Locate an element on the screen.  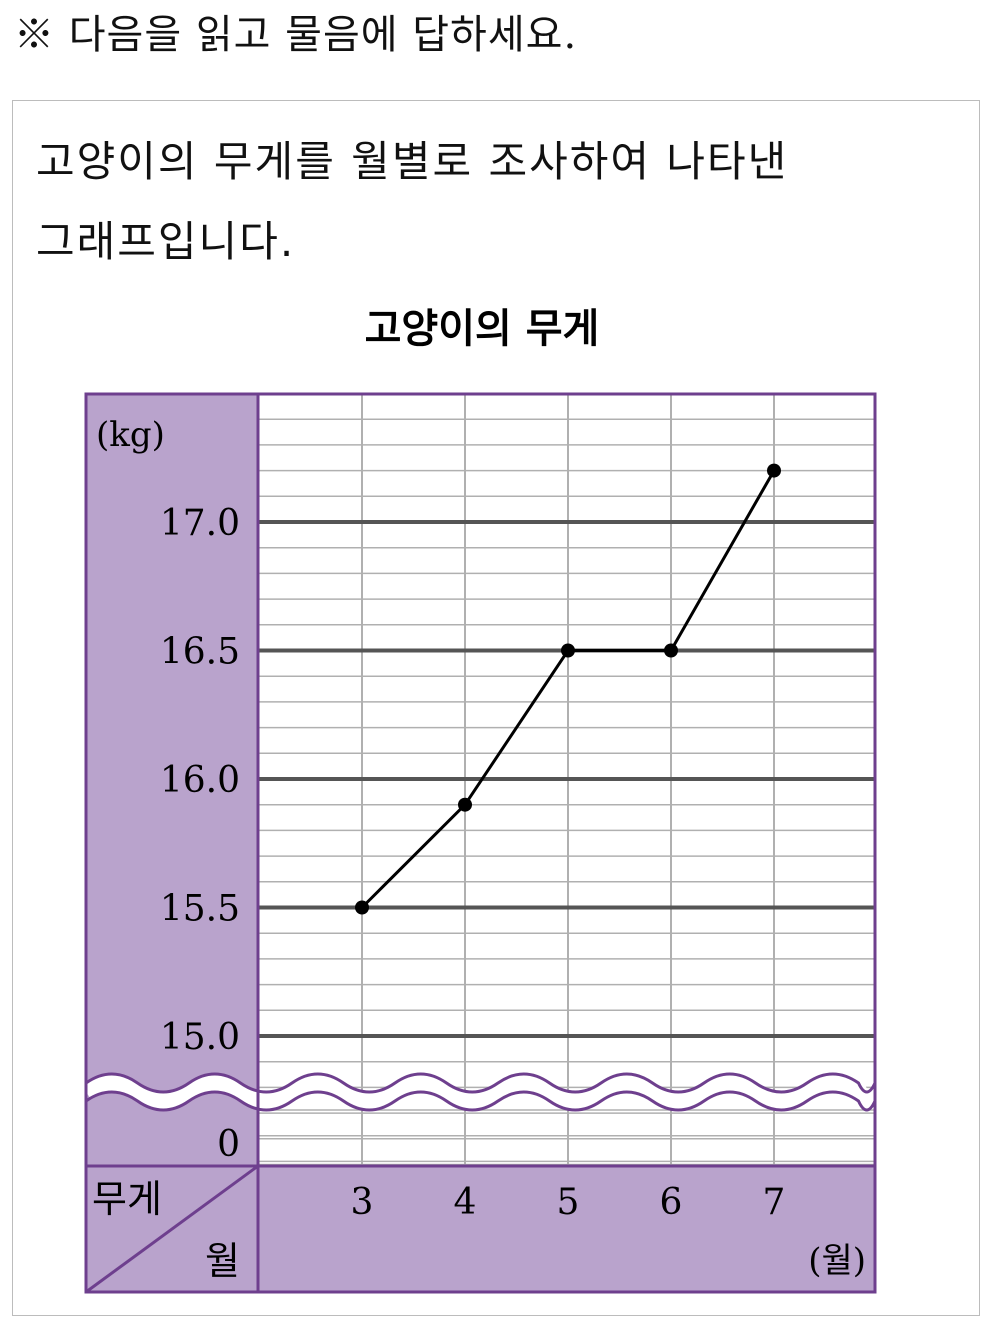
passage-line-2: 그래프입니다. is located at coordinates (166, 241).